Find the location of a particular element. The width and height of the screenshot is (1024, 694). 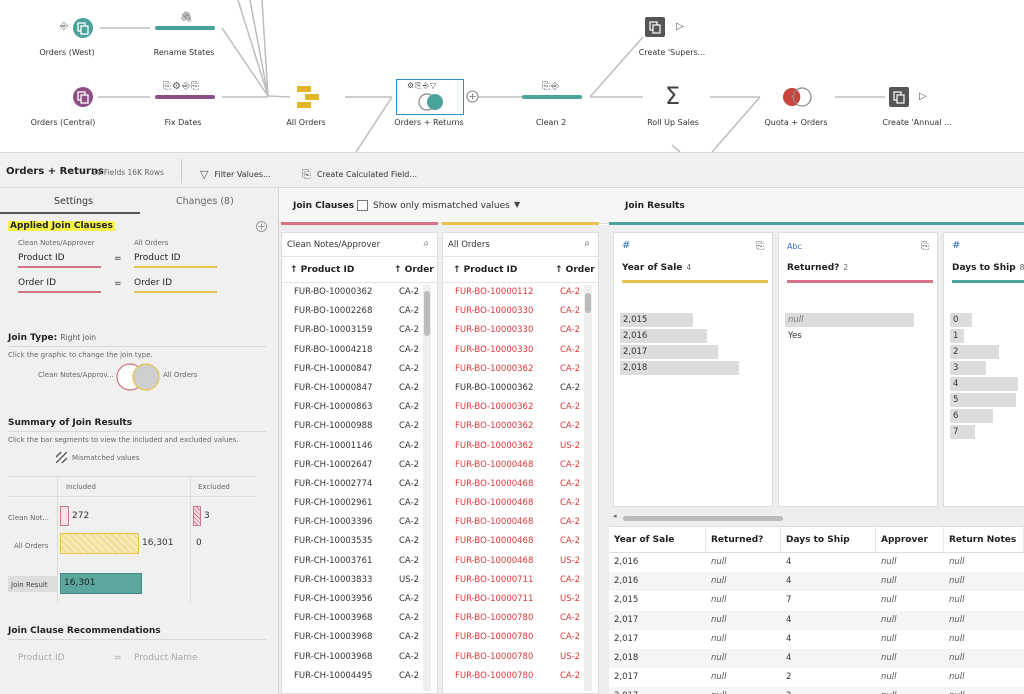

output-node-icon is located at coordinates (899, 97).